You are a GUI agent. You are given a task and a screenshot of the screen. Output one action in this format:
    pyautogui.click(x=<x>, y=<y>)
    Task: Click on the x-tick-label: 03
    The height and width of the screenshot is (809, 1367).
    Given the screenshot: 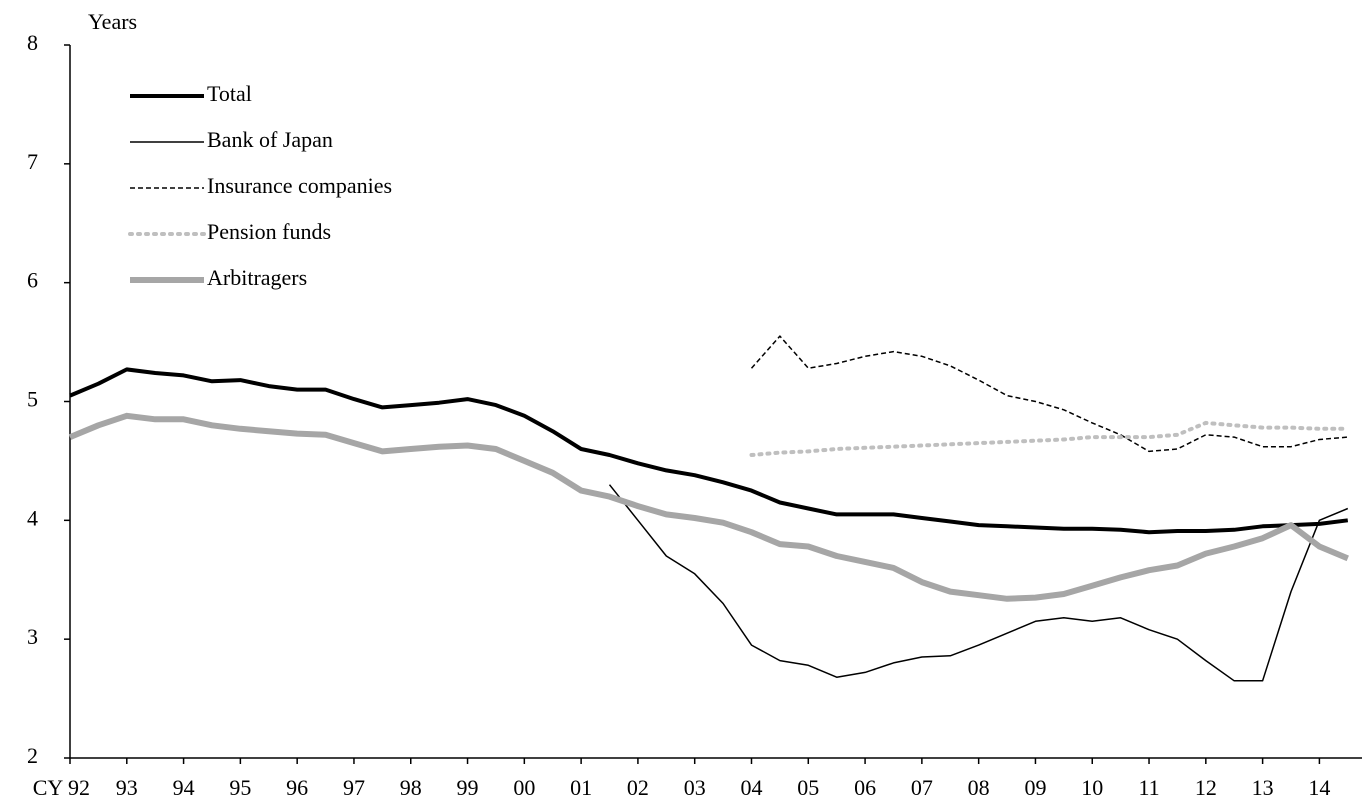 What is the action you would take?
    pyautogui.click(x=695, y=787)
    